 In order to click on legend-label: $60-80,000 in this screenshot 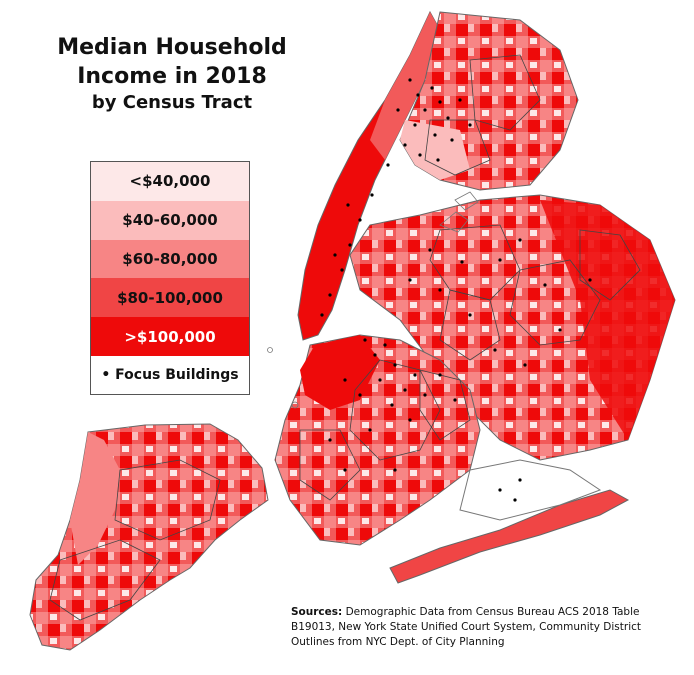, I will do `click(170, 258)`.